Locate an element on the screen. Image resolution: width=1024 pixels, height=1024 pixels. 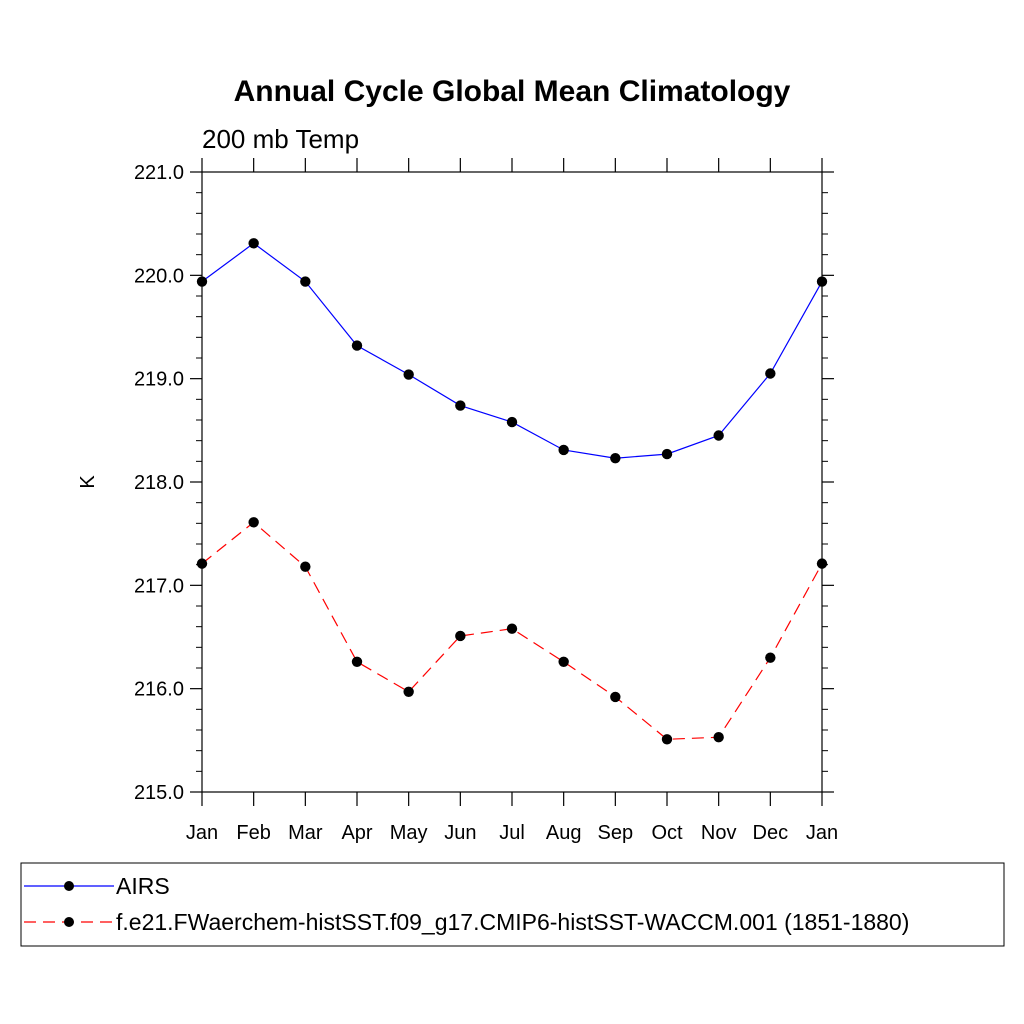
y-tick-label: 221.0 is located at coordinates (159, 173).